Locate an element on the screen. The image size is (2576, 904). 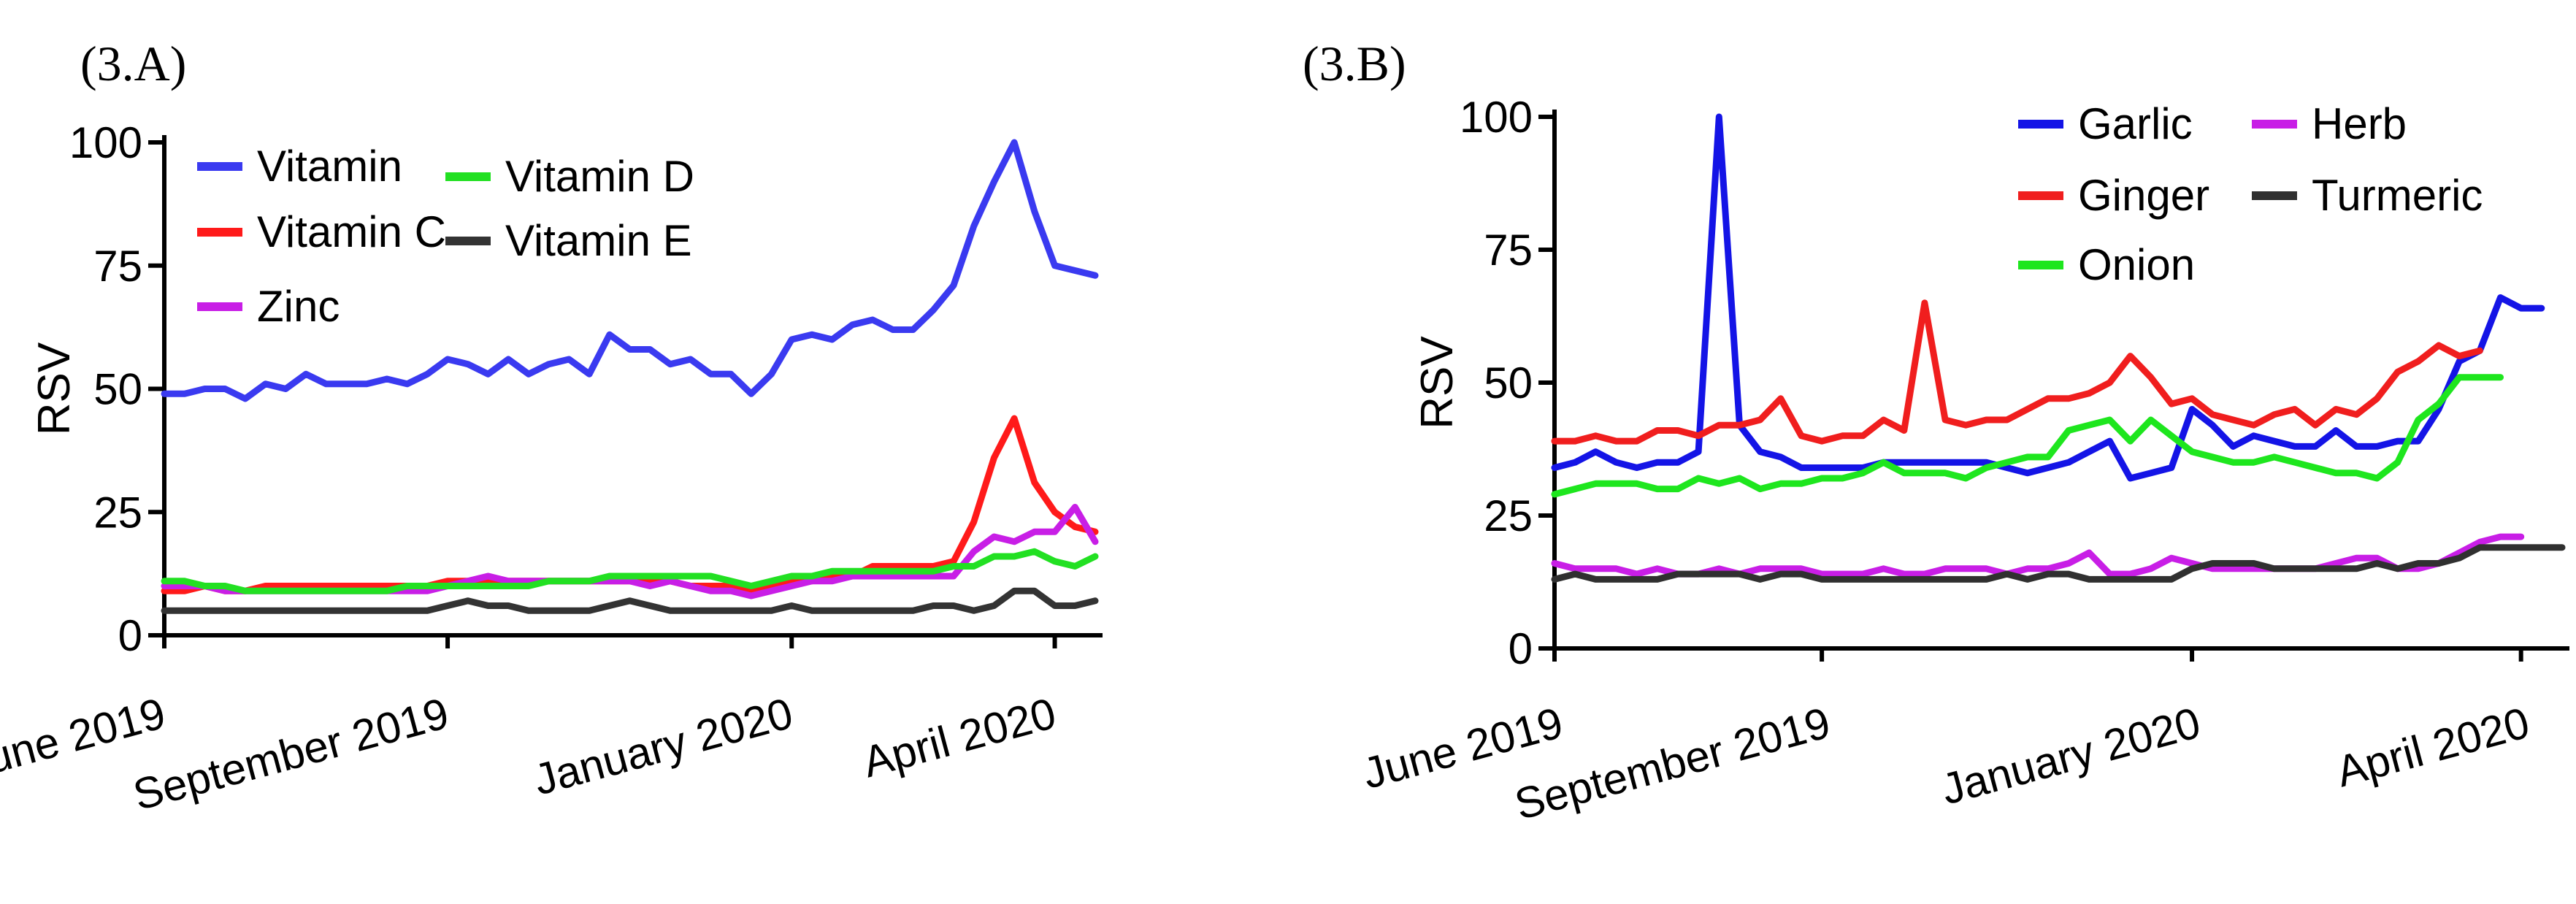
legend-item-vitamin: Vitamin is located at coordinates (299, 166).